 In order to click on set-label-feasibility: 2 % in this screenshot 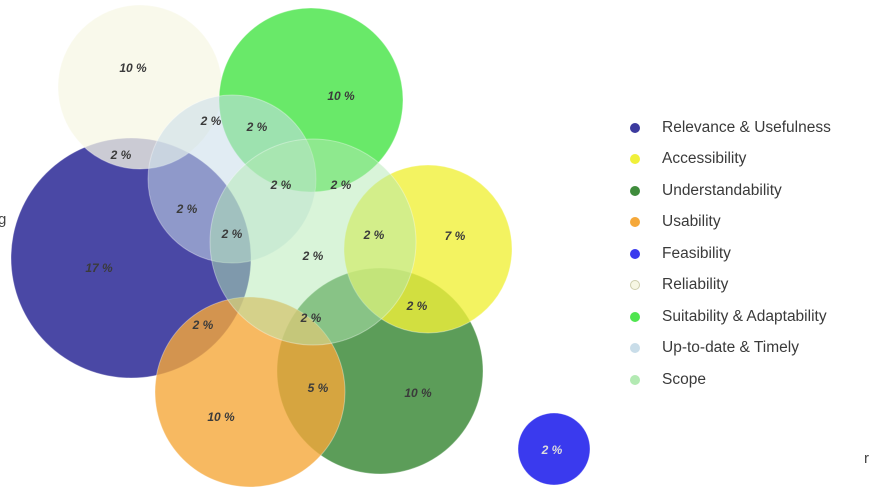, I will do `click(552, 450)`.